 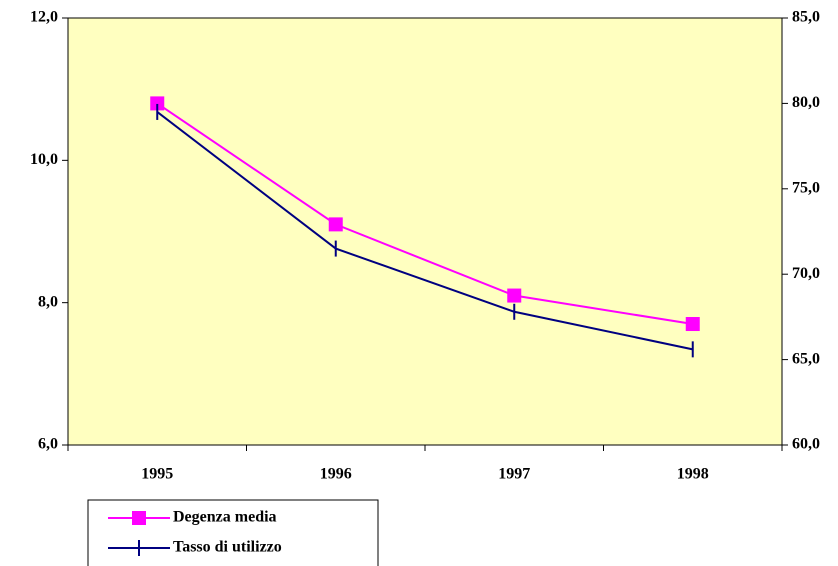 What do you see at coordinates (44, 159) in the screenshot?
I see `y-tick-label: 10,0` at bounding box center [44, 159].